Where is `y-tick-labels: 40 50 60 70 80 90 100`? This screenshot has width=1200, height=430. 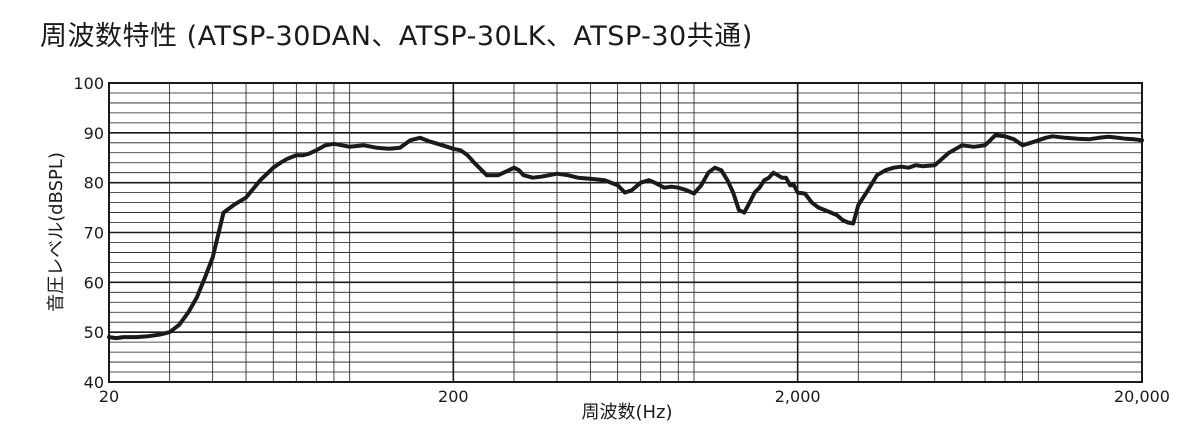
y-tick-labels: 40 50 60 70 80 90 100 is located at coordinates (88, 233).